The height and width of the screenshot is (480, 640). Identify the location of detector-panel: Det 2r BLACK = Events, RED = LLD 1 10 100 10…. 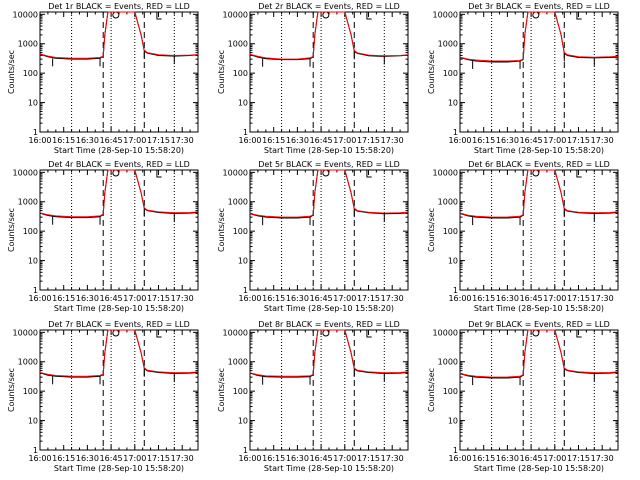
(313, 78).